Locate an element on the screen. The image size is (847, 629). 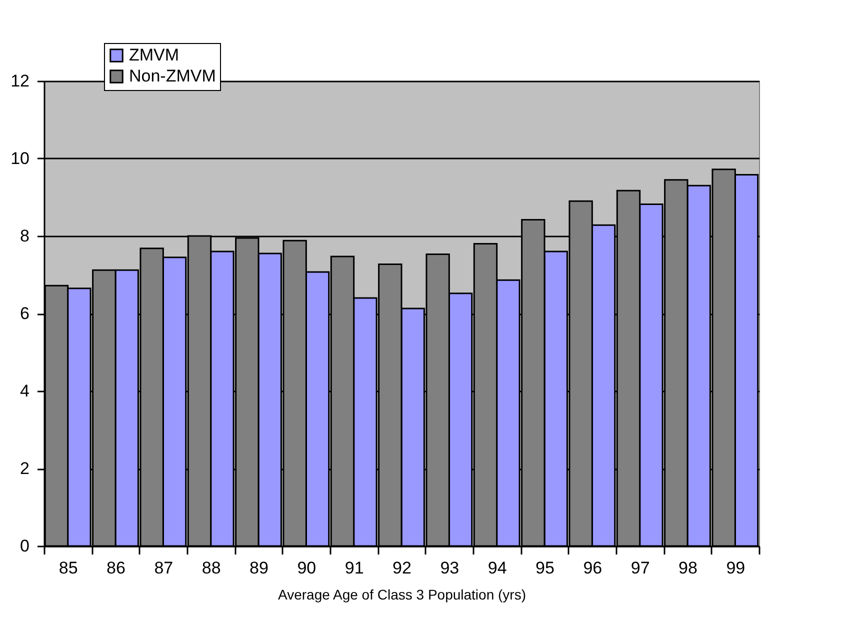
x-tick-label: 99 is located at coordinates (736, 568).